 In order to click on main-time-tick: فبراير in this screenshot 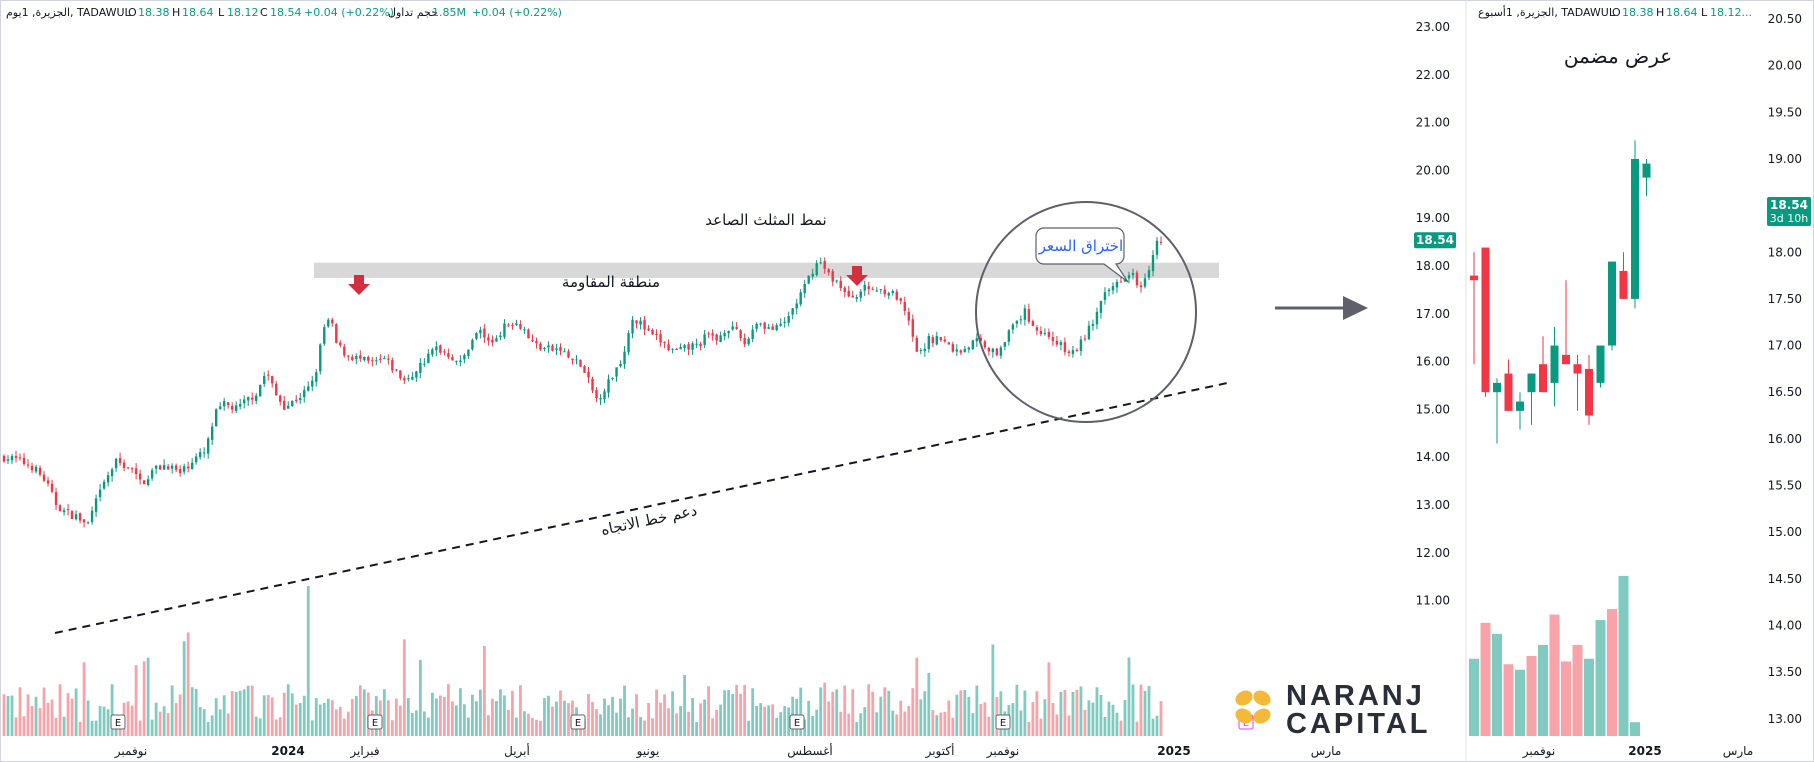, I will do `click(364, 751)`.